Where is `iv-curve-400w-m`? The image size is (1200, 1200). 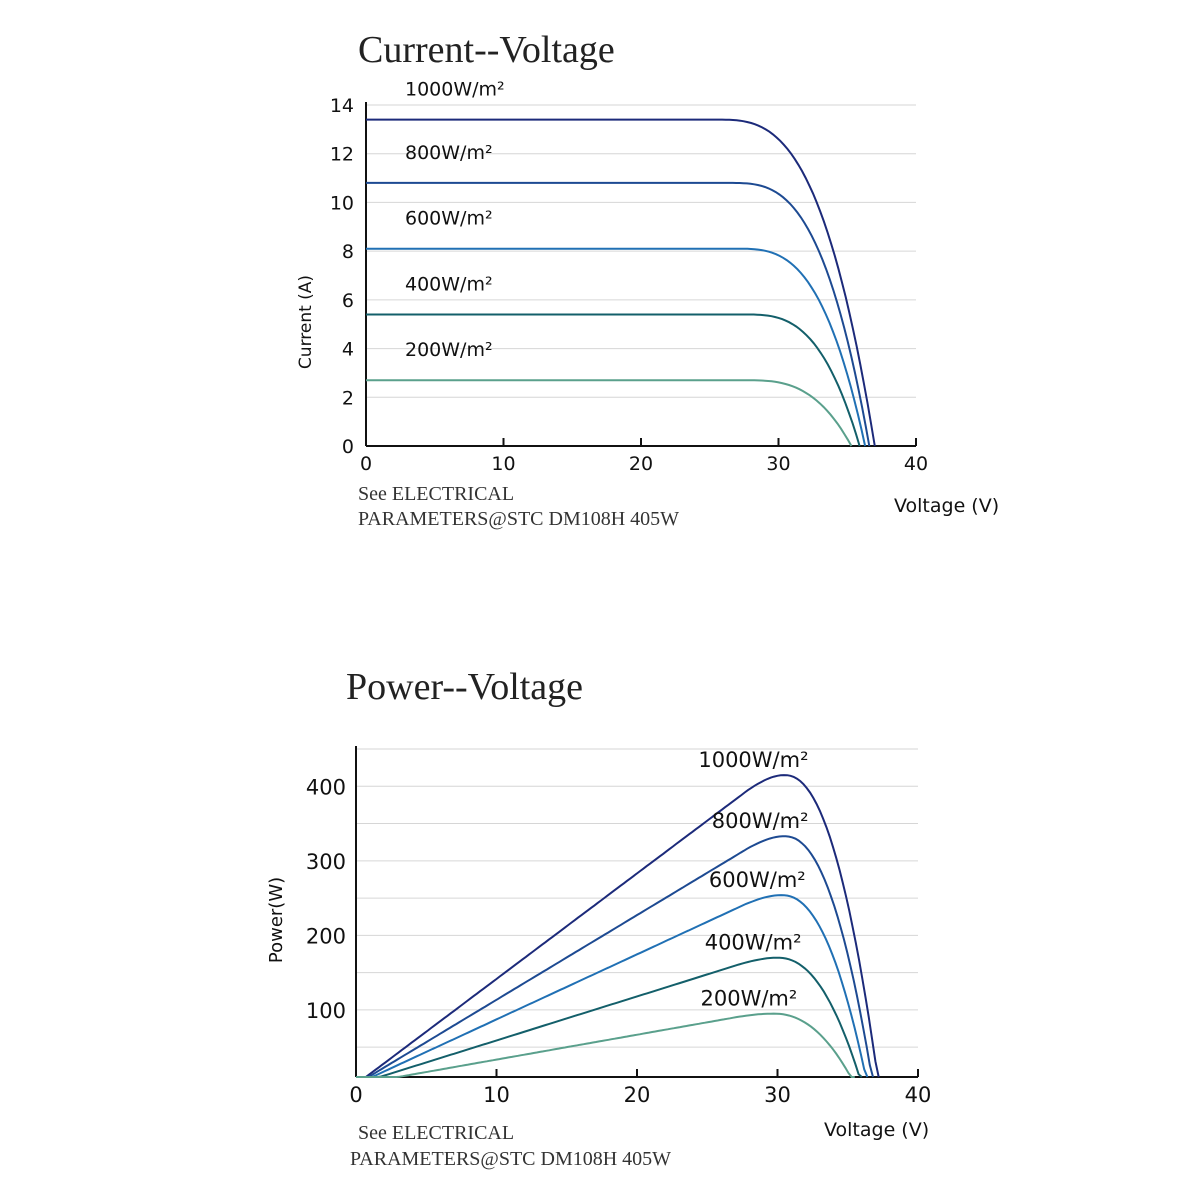
iv-curve-400w-m is located at coordinates (613, 380).